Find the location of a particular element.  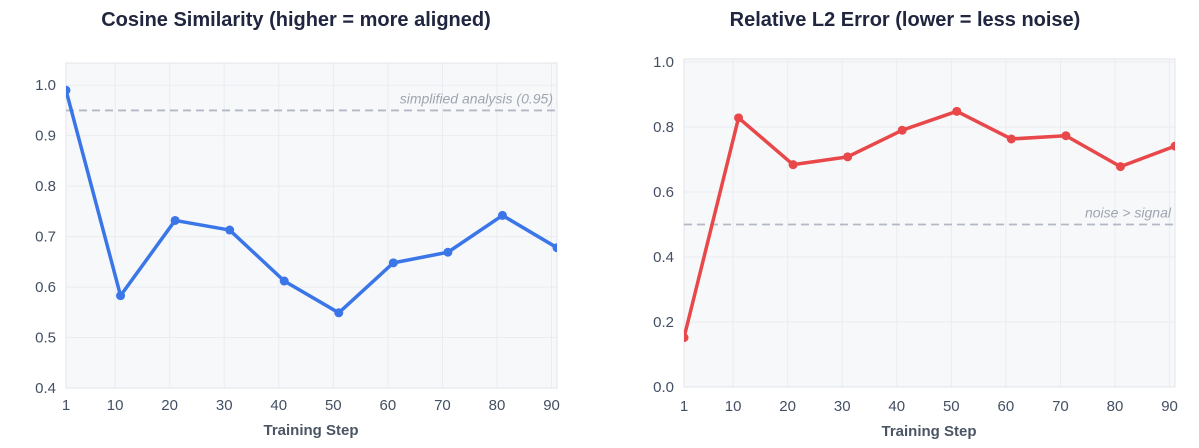

y-tick-label: 0.9 is located at coordinates (45, 136).